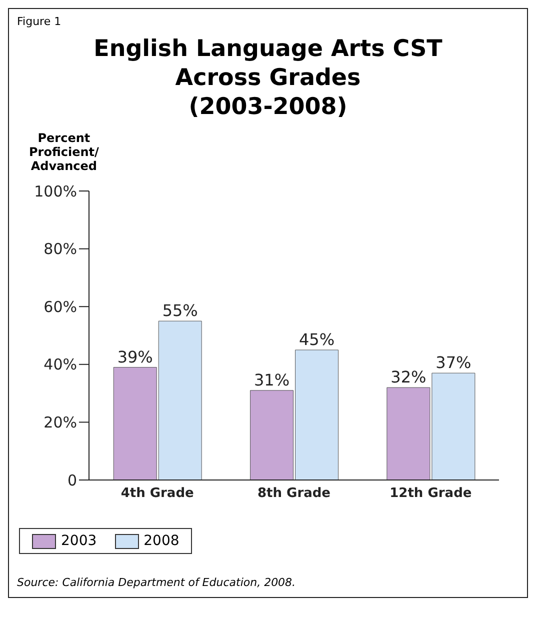 Image resolution: width=551 pixels, height=619 pixels. Describe the element at coordinates (60, 249) in the screenshot. I see `y-tick-label: 80%` at that location.